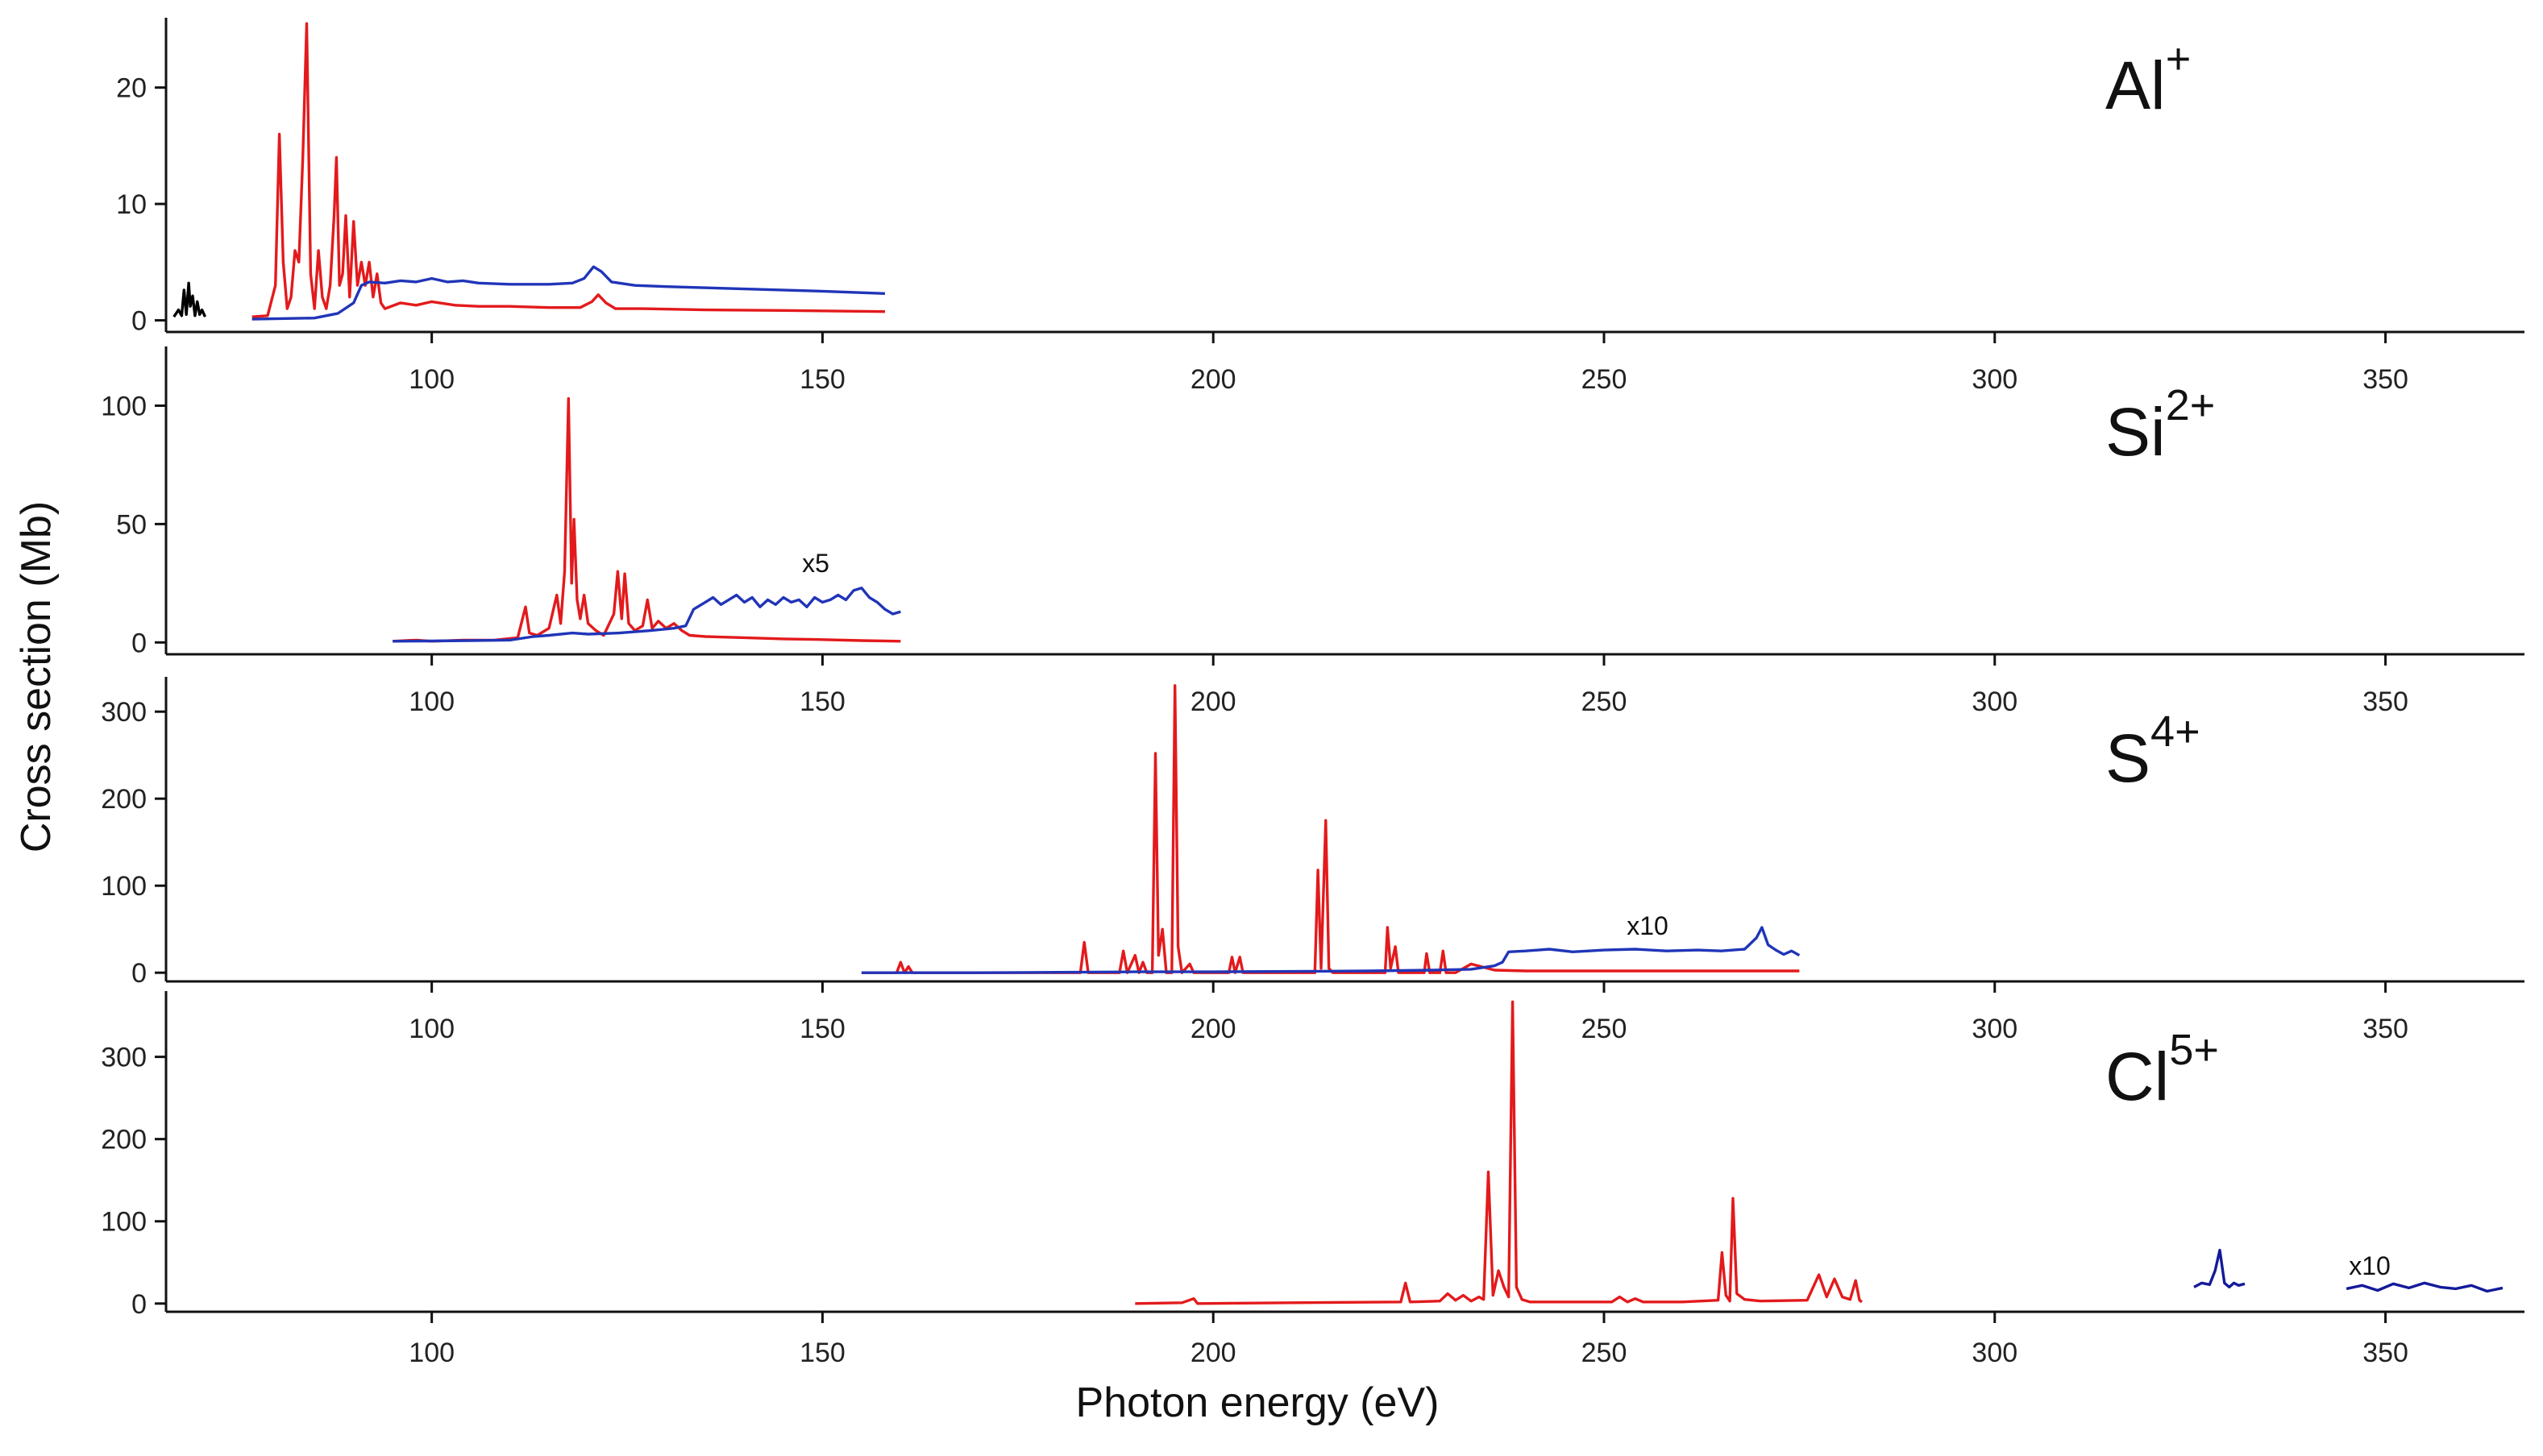 This screenshot has height=1456, width=2543. I want to click on x-axis-title: Photon energy (eV), so click(1258, 1402).